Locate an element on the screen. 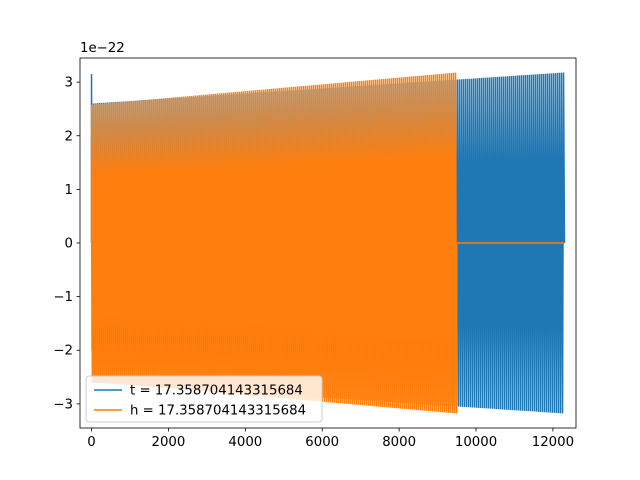 The image size is (640, 480). legend-box is located at coordinates (204, 399).